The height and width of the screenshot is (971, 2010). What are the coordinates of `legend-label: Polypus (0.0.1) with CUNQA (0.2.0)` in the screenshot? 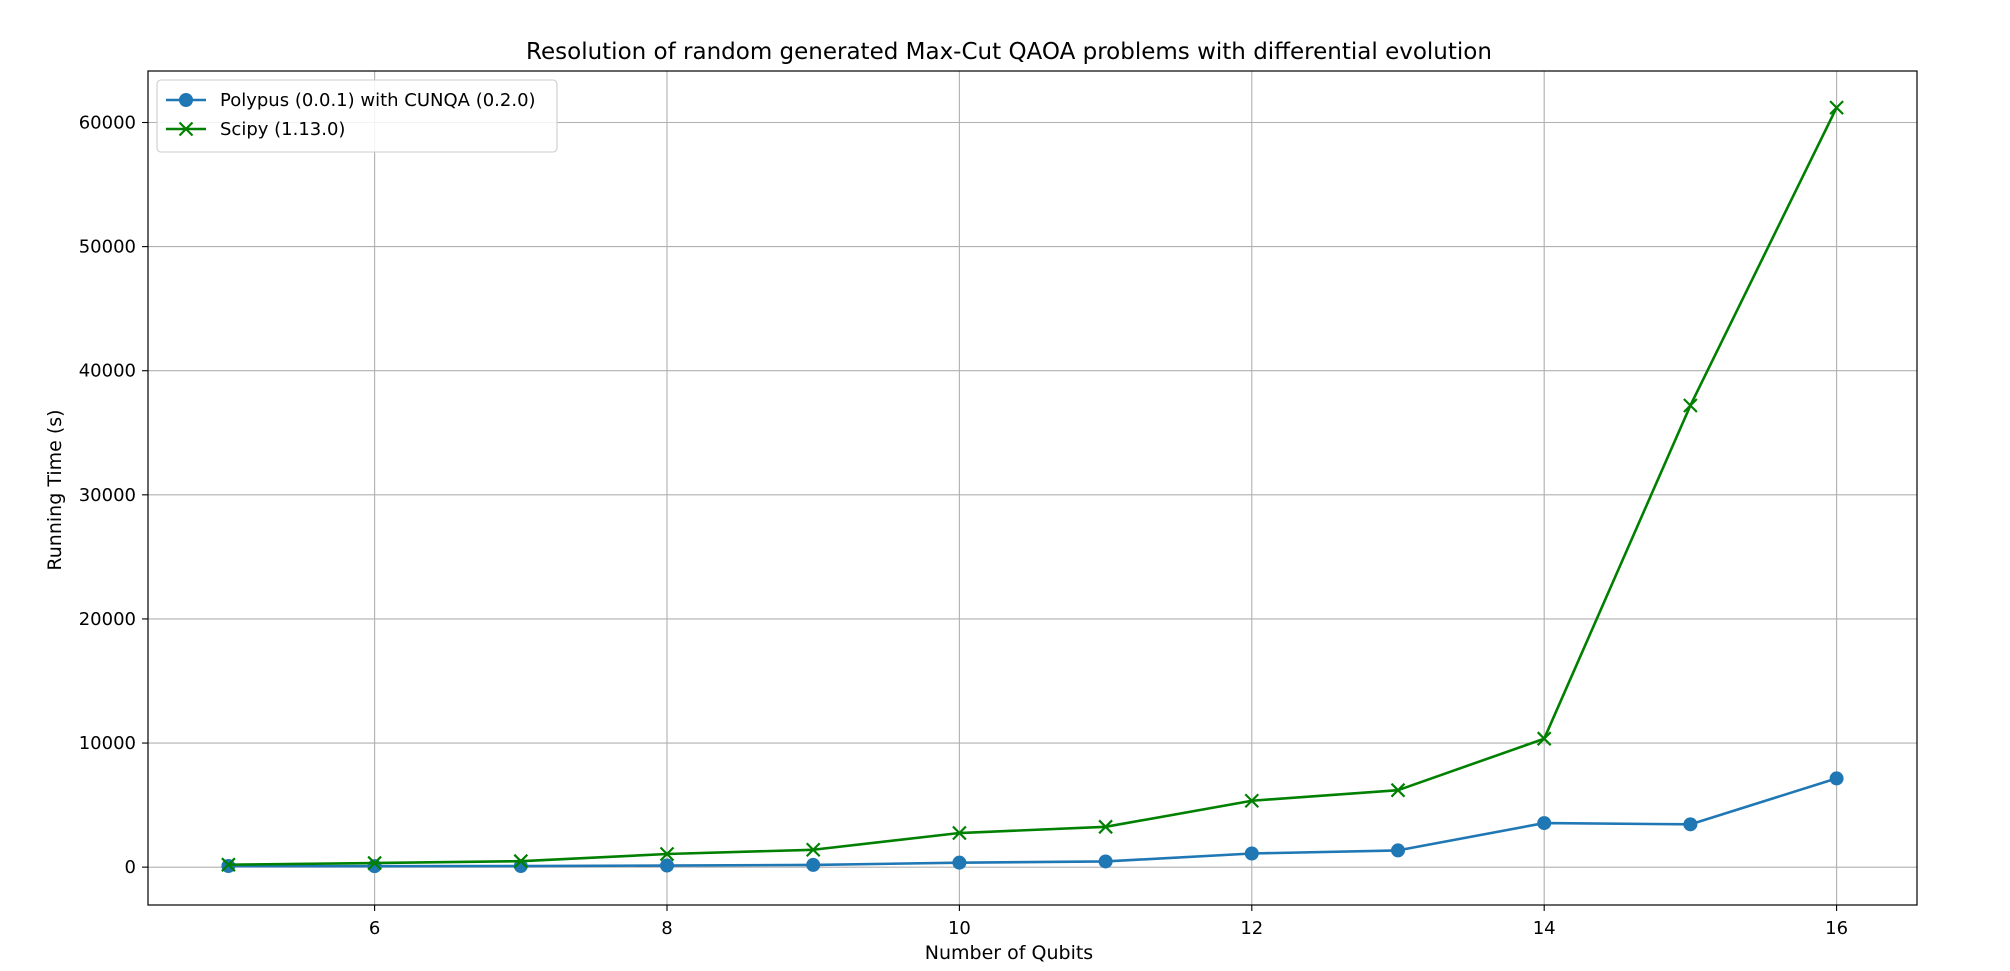 It's located at (378, 100).